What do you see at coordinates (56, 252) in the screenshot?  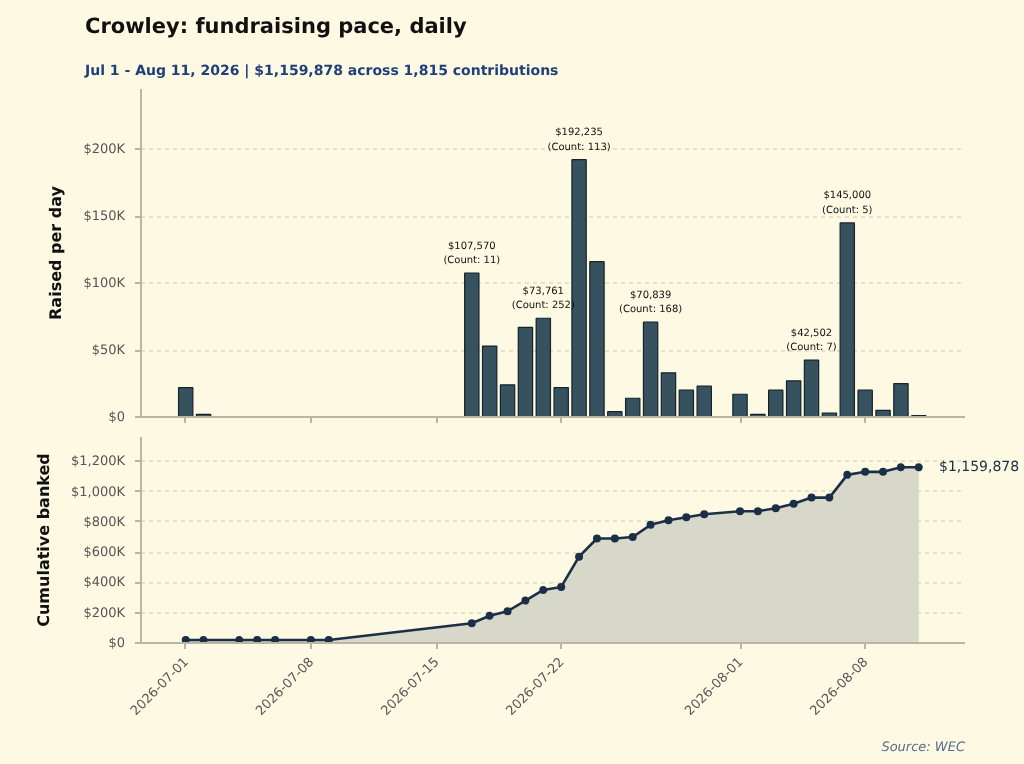 I see `y-axis-title: Raised per day` at bounding box center [56, 252].